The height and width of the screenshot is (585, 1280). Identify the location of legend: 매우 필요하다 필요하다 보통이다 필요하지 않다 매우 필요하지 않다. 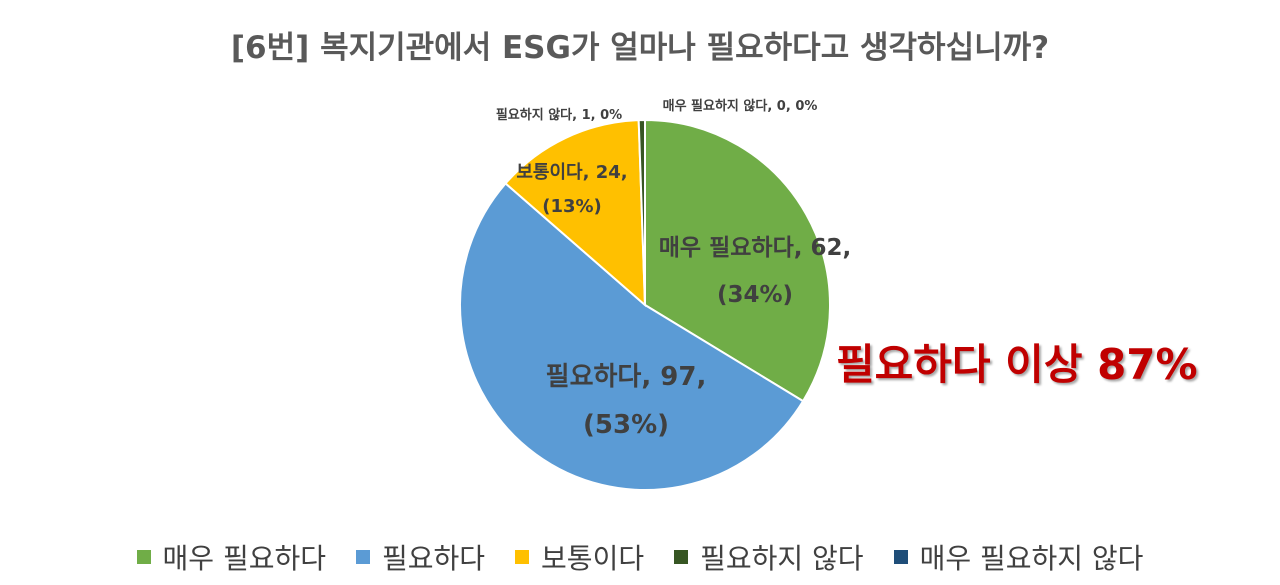
(640, 557).